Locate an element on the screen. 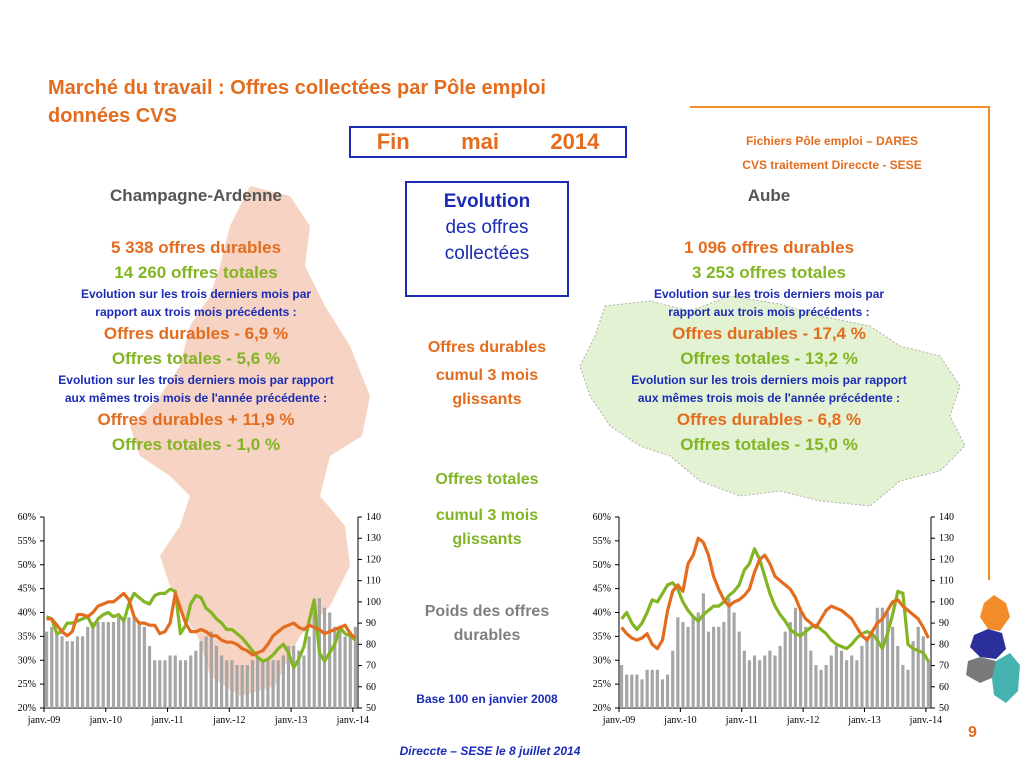 This screenshot has width=1024, height=768. x-tick-label: janv.-13 is located at coordinates (863, 720).